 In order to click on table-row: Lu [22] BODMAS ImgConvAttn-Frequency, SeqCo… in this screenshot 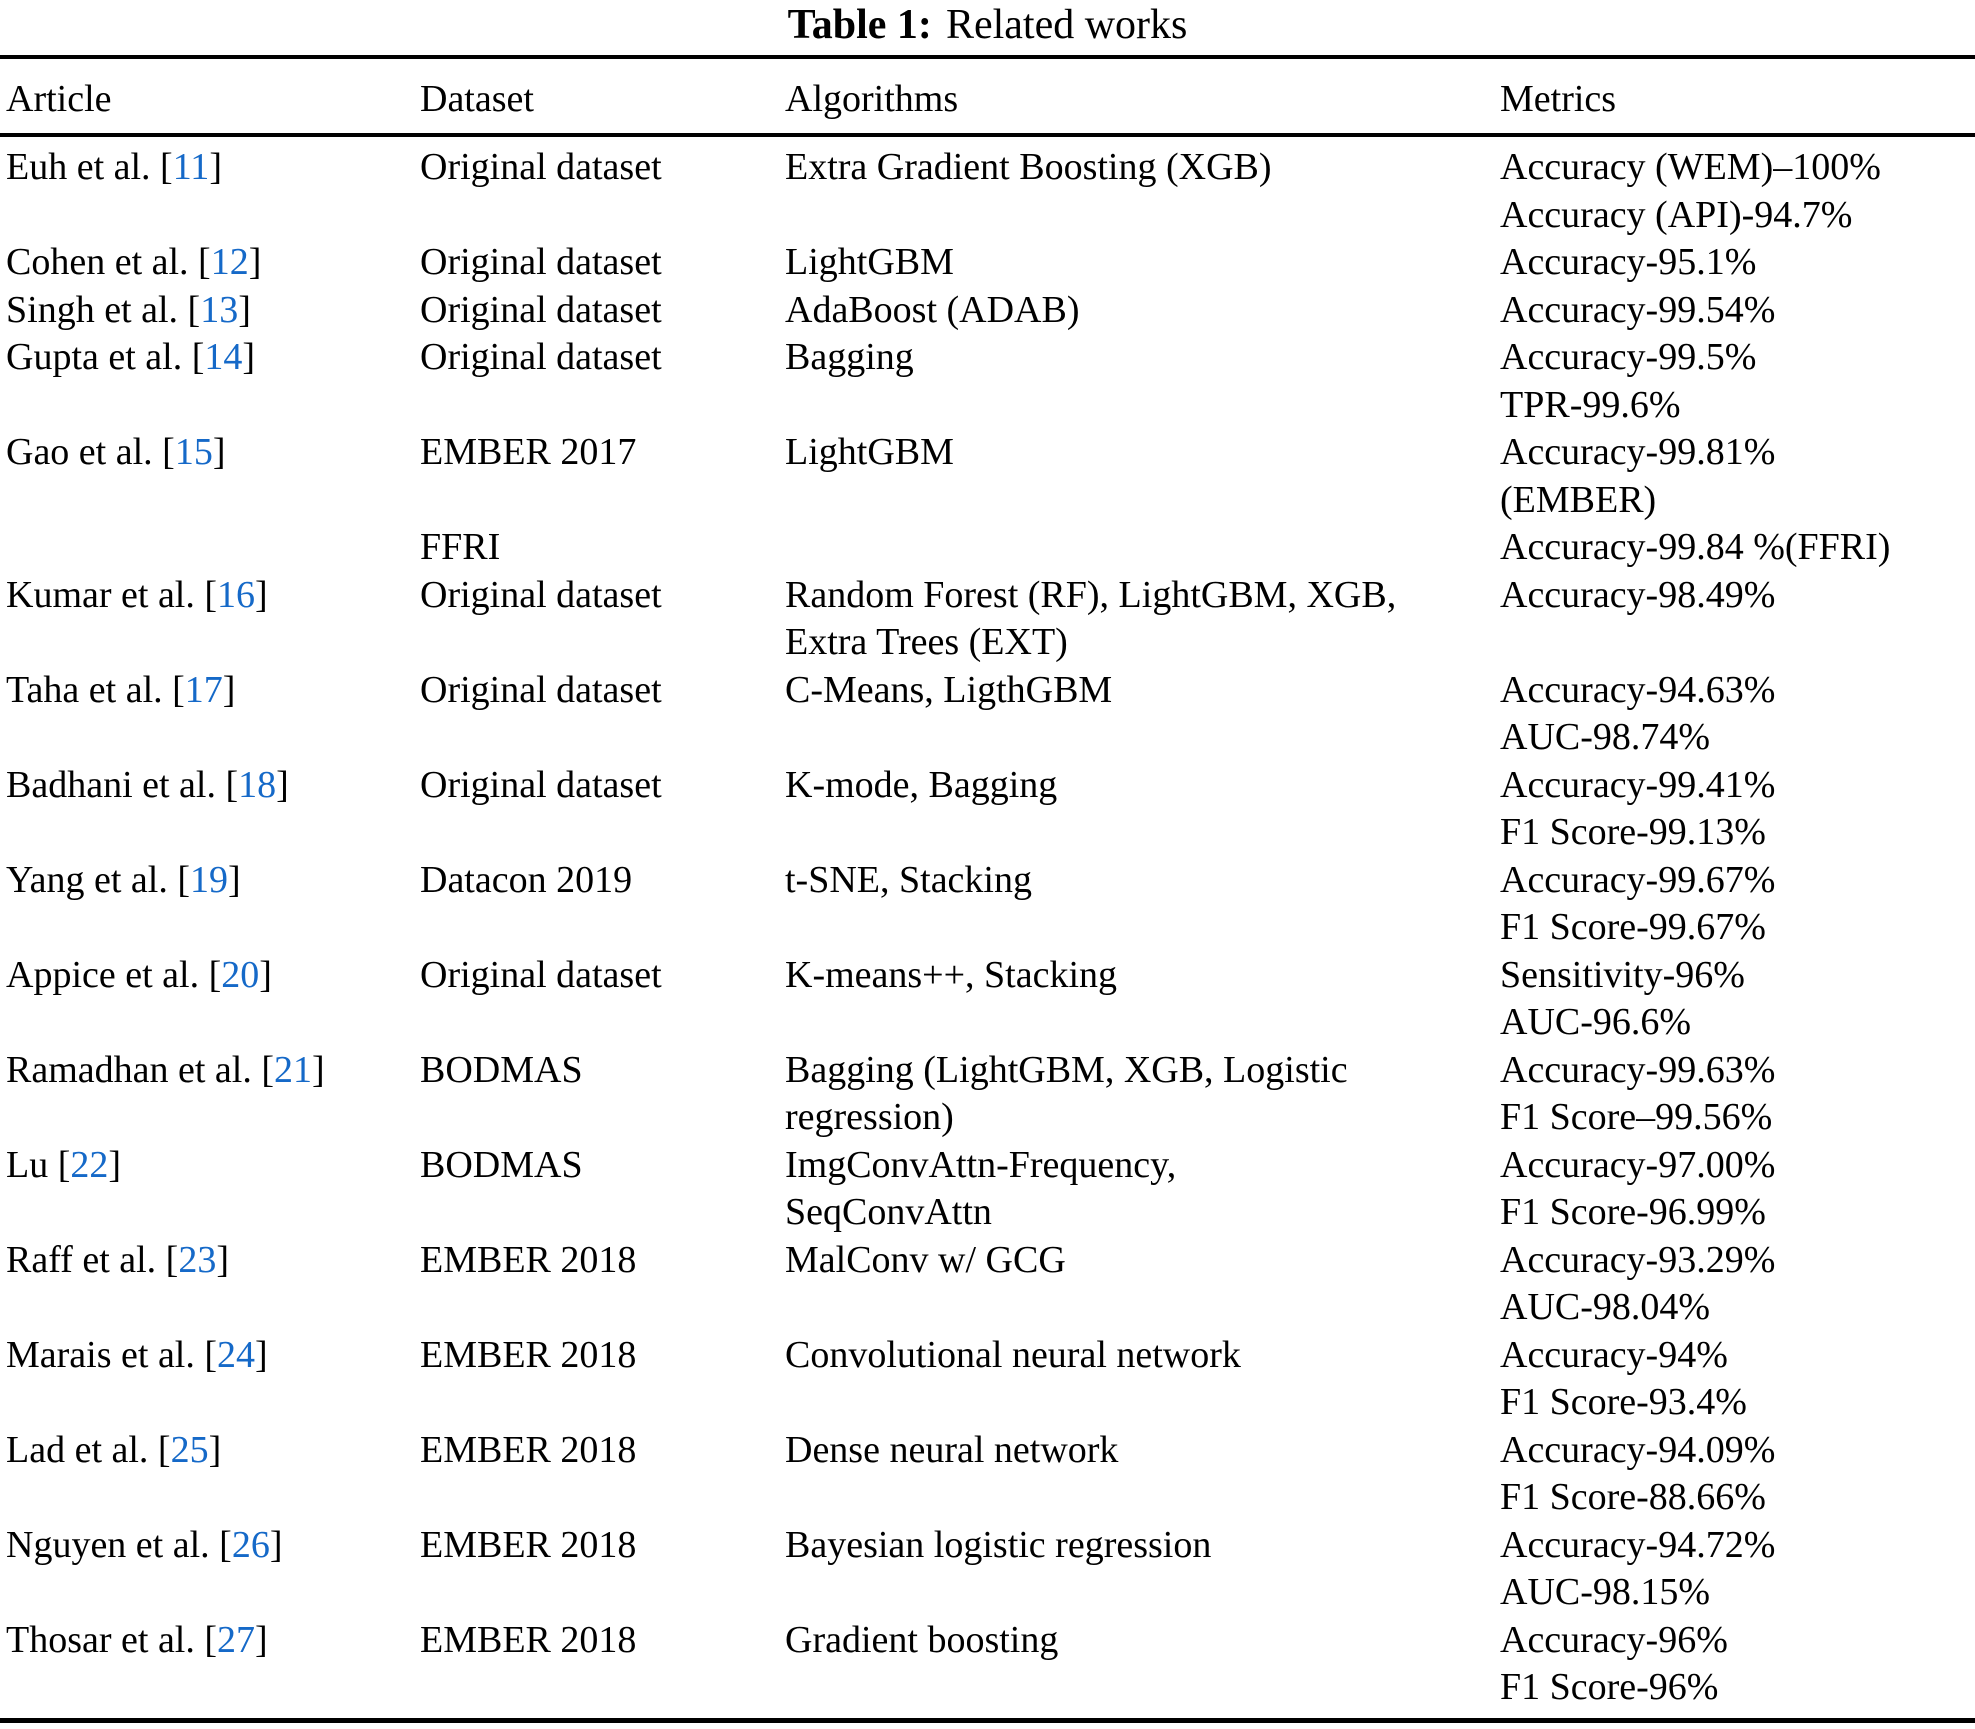, I will do `click(987, 1189)`.